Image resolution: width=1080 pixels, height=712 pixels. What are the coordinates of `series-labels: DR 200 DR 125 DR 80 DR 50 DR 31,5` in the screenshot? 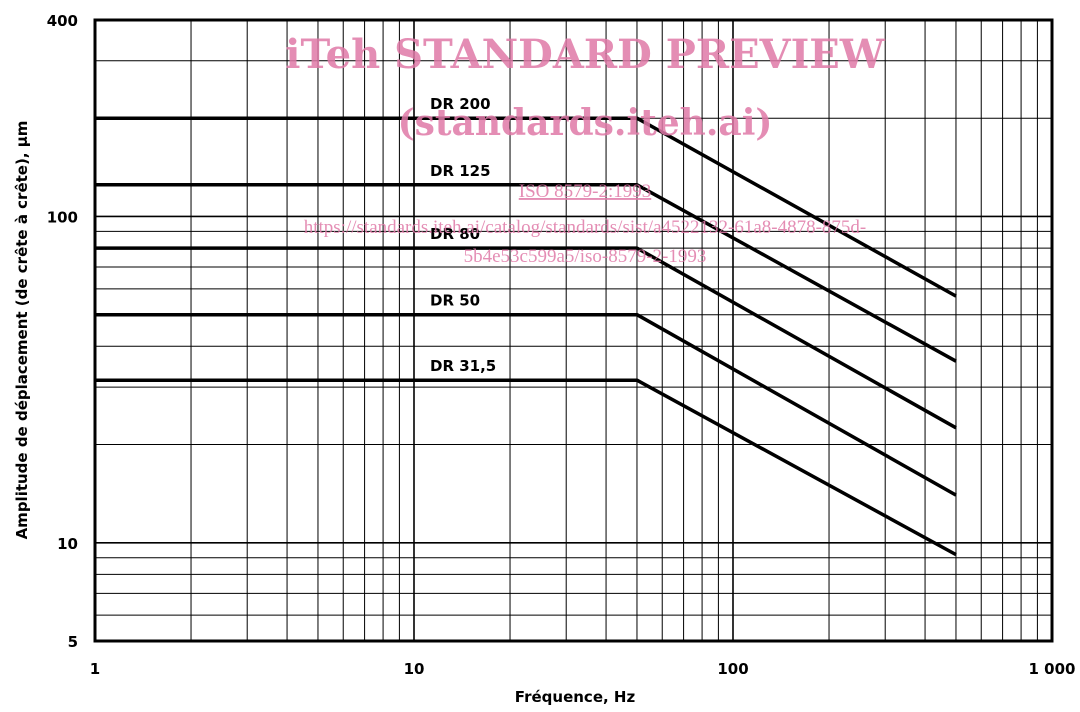 It's located at (463, 235).